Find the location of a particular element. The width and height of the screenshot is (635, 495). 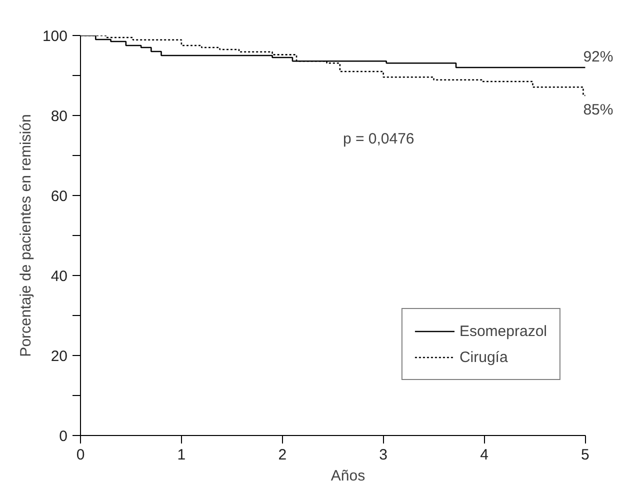

legend-label: Cirugía is located at coordinates (483, 357).